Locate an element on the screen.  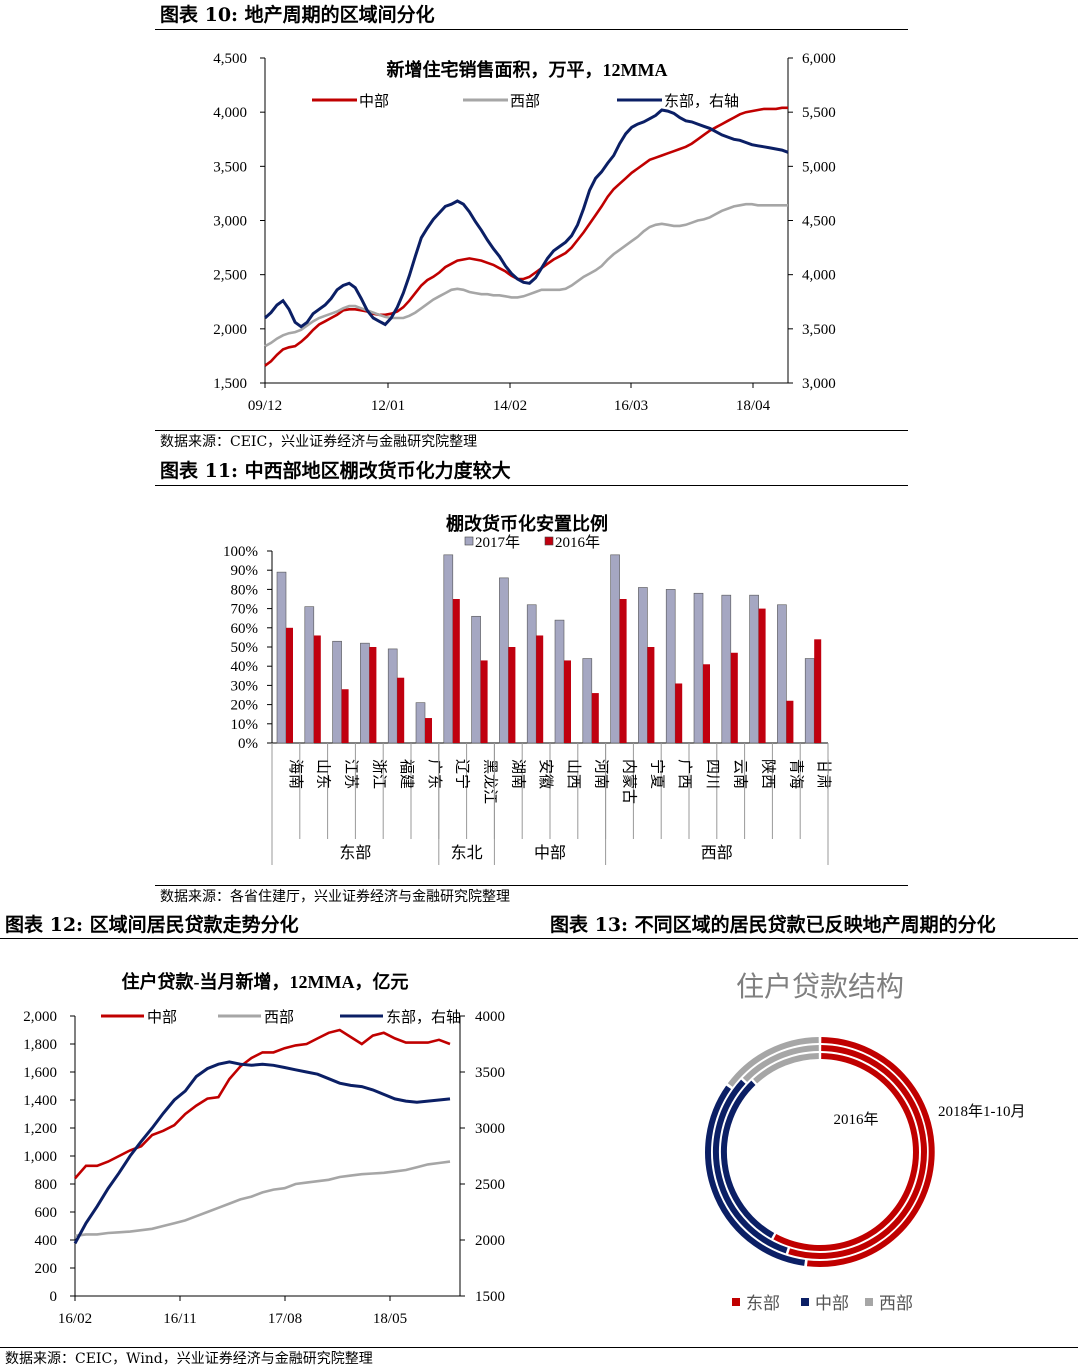
fig11-y-tick-label: 40% is located at coordinates (245, 667).